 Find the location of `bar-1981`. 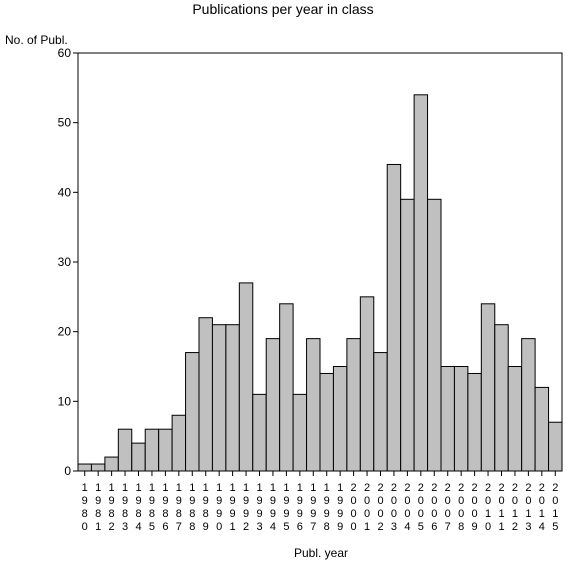

bar-1981 is located at coordinates (98, 467).